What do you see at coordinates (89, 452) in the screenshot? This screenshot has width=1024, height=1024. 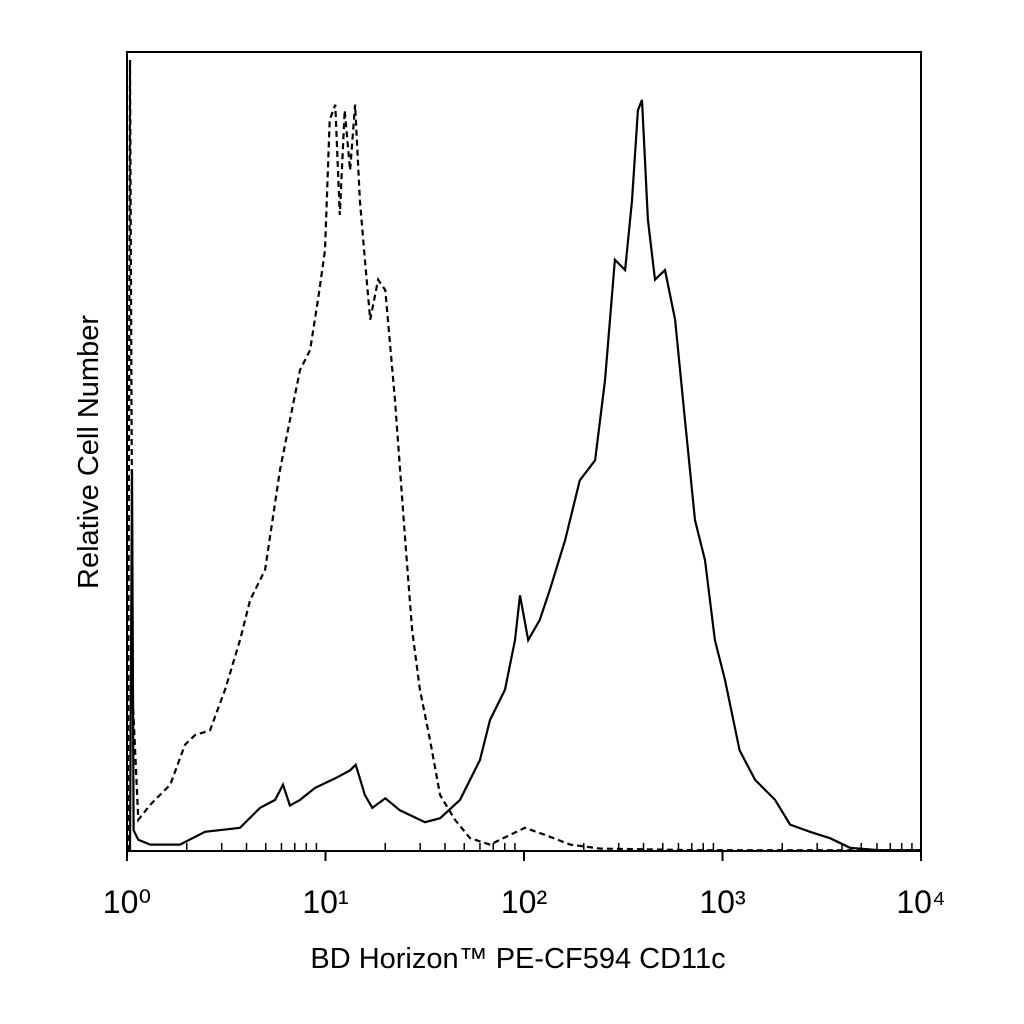 I see `y-axis-label: Relative Cell Number` at bounding box center [89, 452].